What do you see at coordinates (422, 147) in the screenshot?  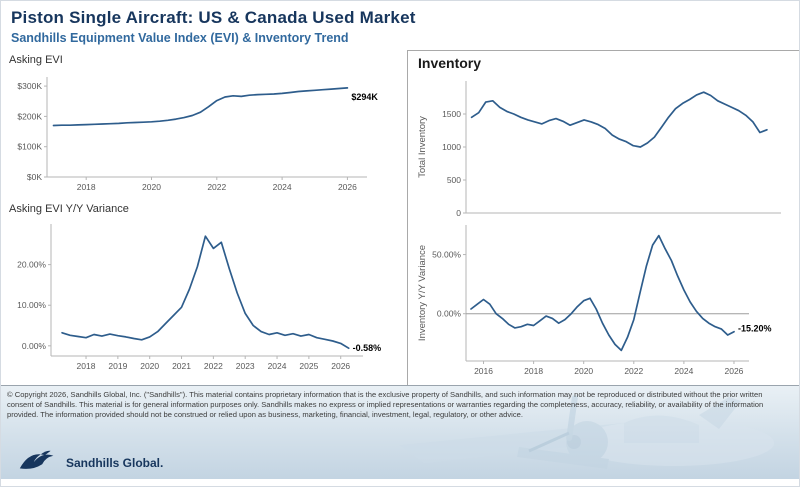 I see `svg-text: Total Inventory` at bounding box center [422, 147].